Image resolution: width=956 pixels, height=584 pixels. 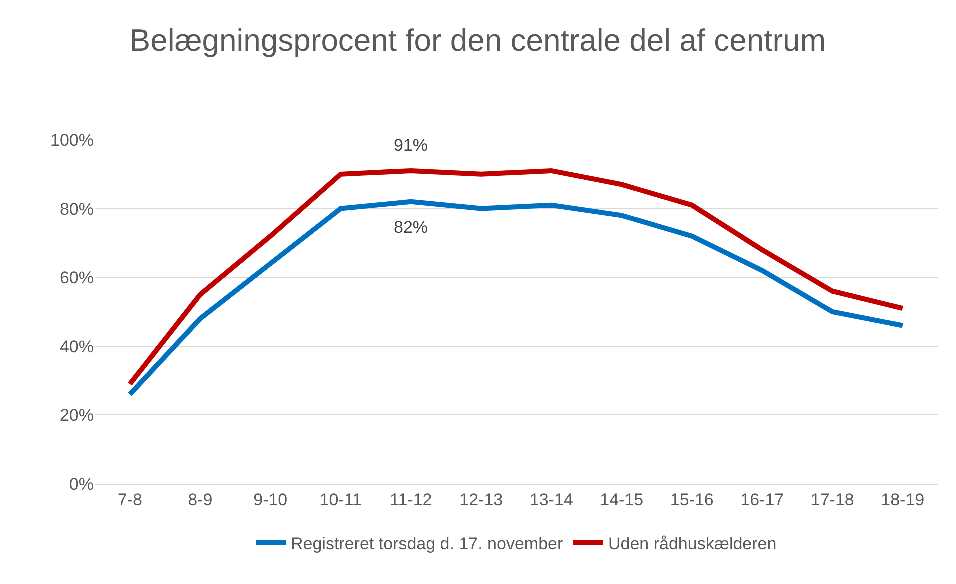 I want to click on y-tick-label: 80%, so click(x=77, y=209).